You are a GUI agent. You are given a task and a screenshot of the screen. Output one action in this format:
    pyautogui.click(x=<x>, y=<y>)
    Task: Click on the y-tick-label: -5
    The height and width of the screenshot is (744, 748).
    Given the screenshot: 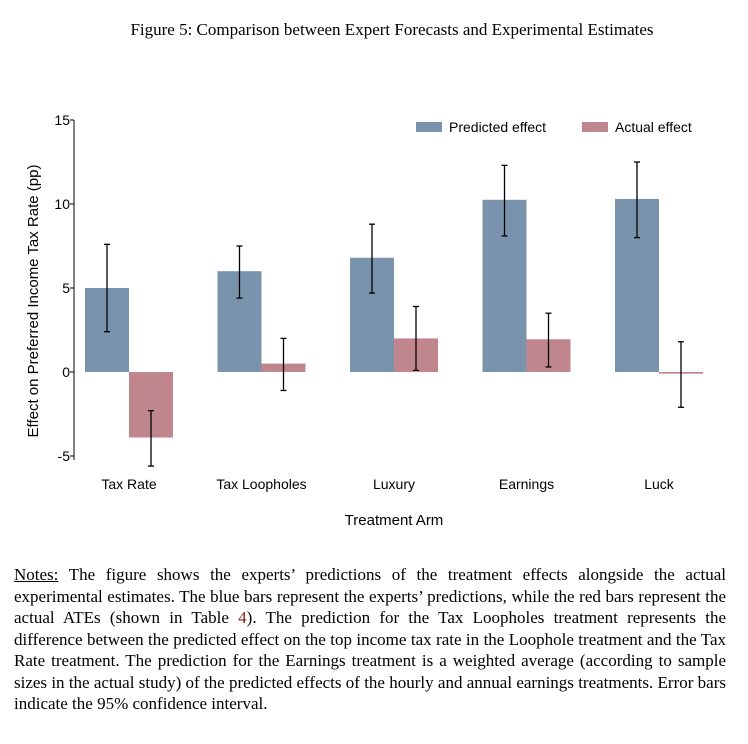 What is the action you would take?
    pyautogui.click(x=64, y=456)
    